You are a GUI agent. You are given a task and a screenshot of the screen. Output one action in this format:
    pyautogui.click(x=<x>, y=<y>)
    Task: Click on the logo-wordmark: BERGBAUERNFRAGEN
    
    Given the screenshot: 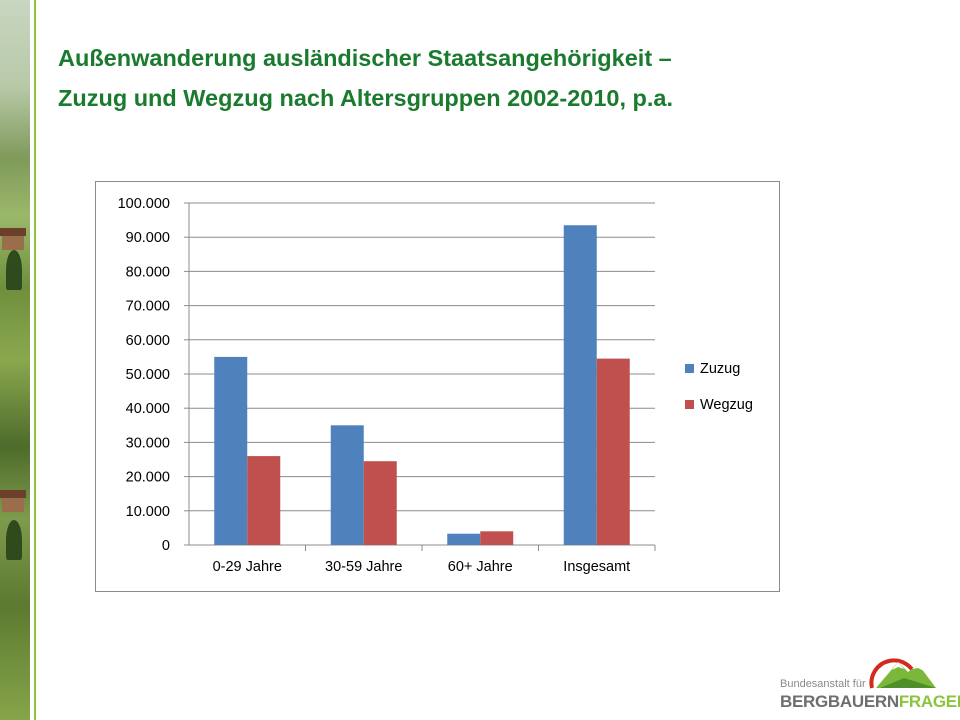 What is the action you would take?
    pyautogui.click(x=870, y=702)
    